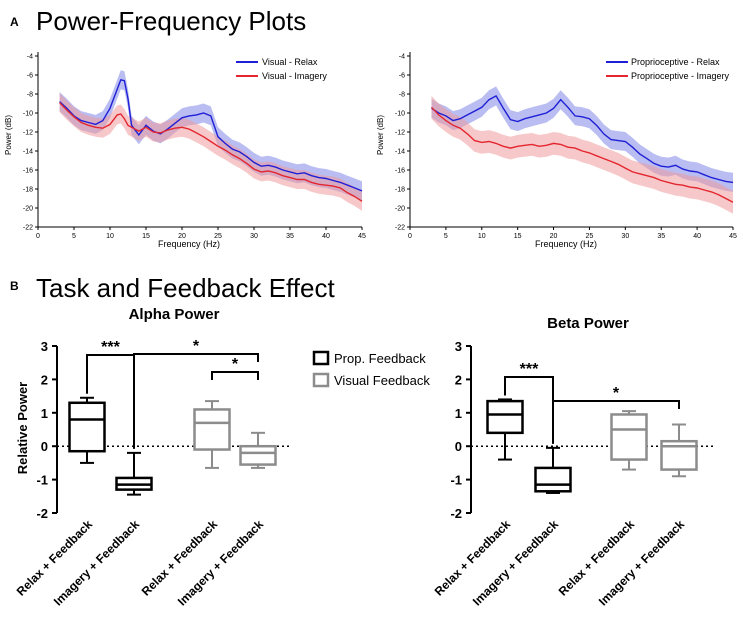 This screenshot has height=624, width=743. Describe the element at coordinates (458, 446) in the screenshot. I see `y-tick-label: 0` at that location.